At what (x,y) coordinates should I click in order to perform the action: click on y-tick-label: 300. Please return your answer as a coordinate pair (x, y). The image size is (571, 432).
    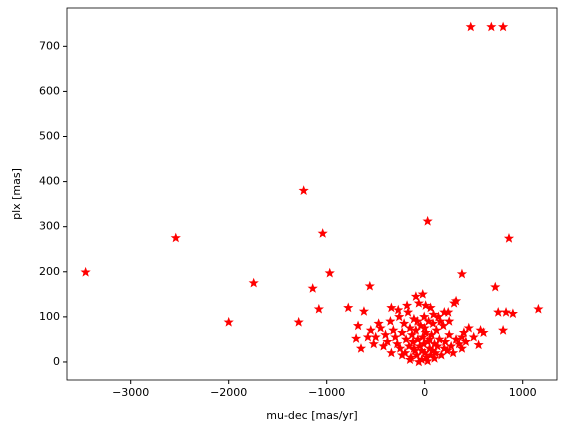
    Looking at the image, I should click on (49, 226).